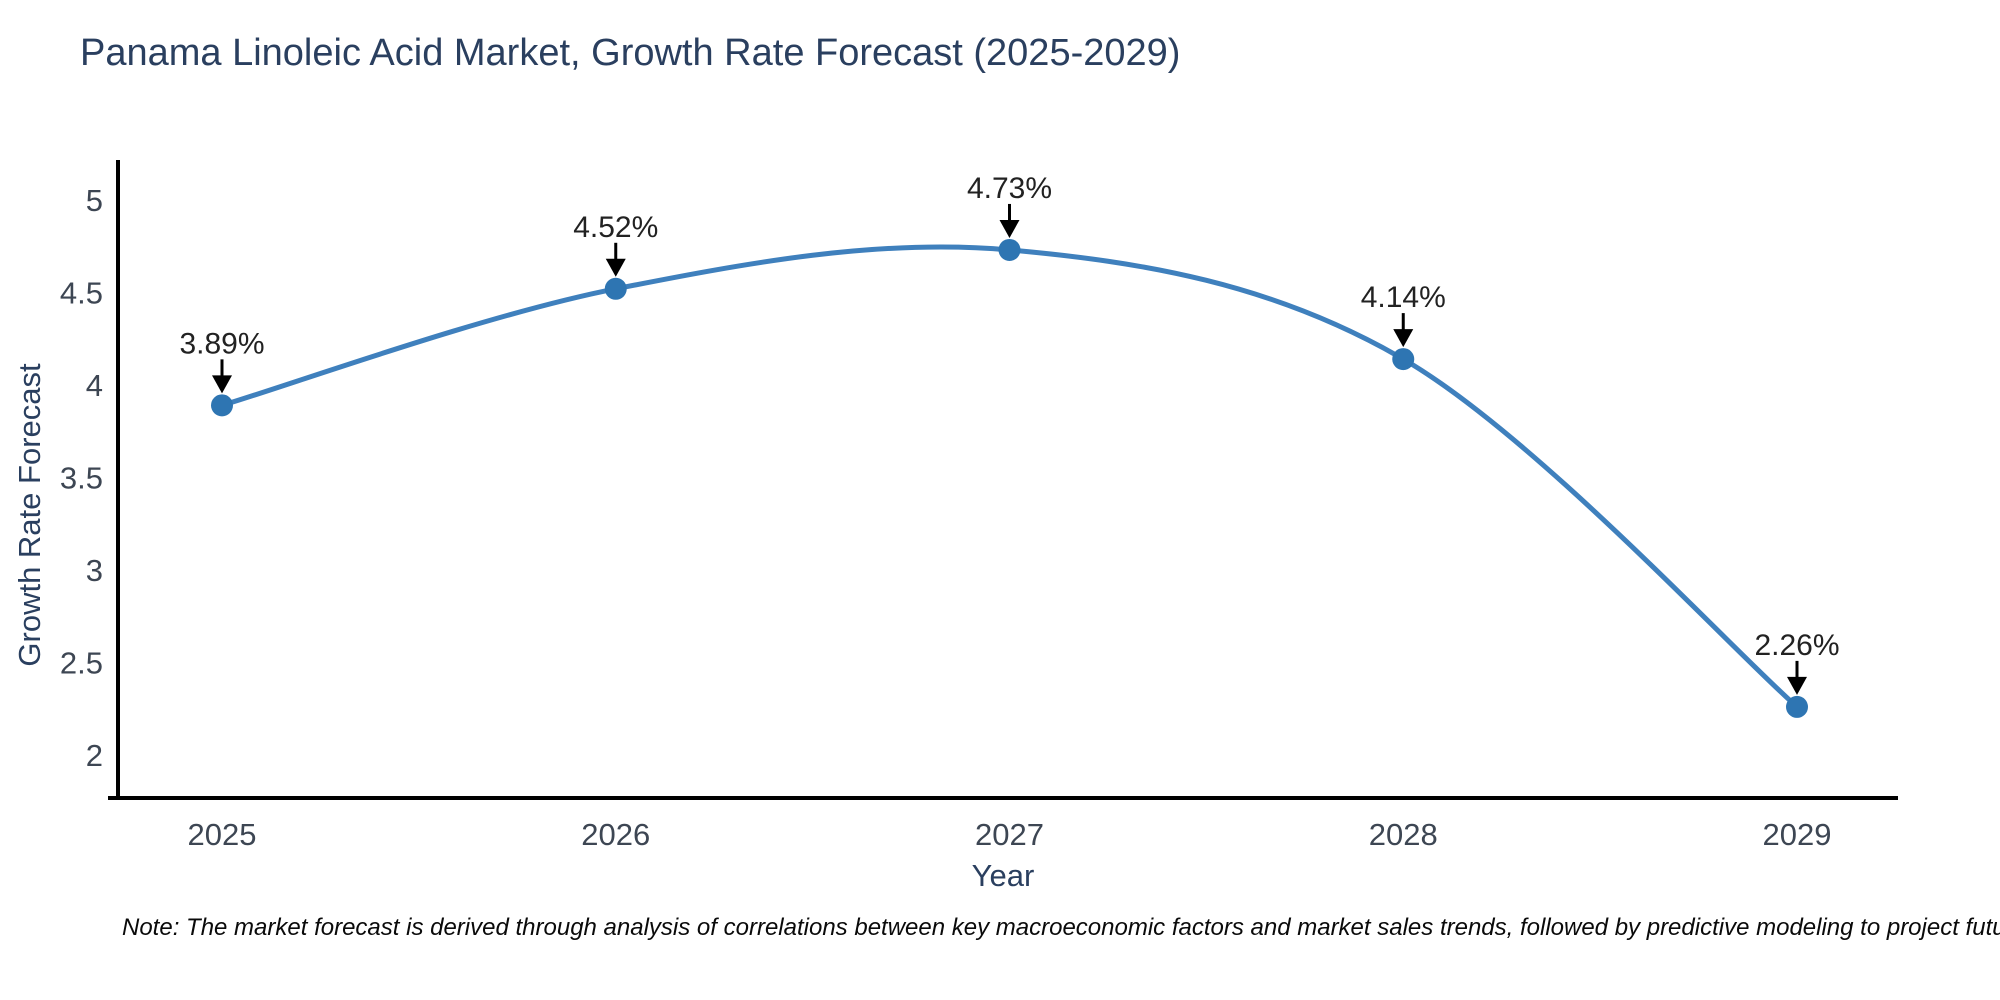 The height and width of the screenshot is (1000, 2000). What do you see at coordinates (221, 343) in the screenshot?
I see `data-point-label: 3.89%` at bounding box center [221, 343].